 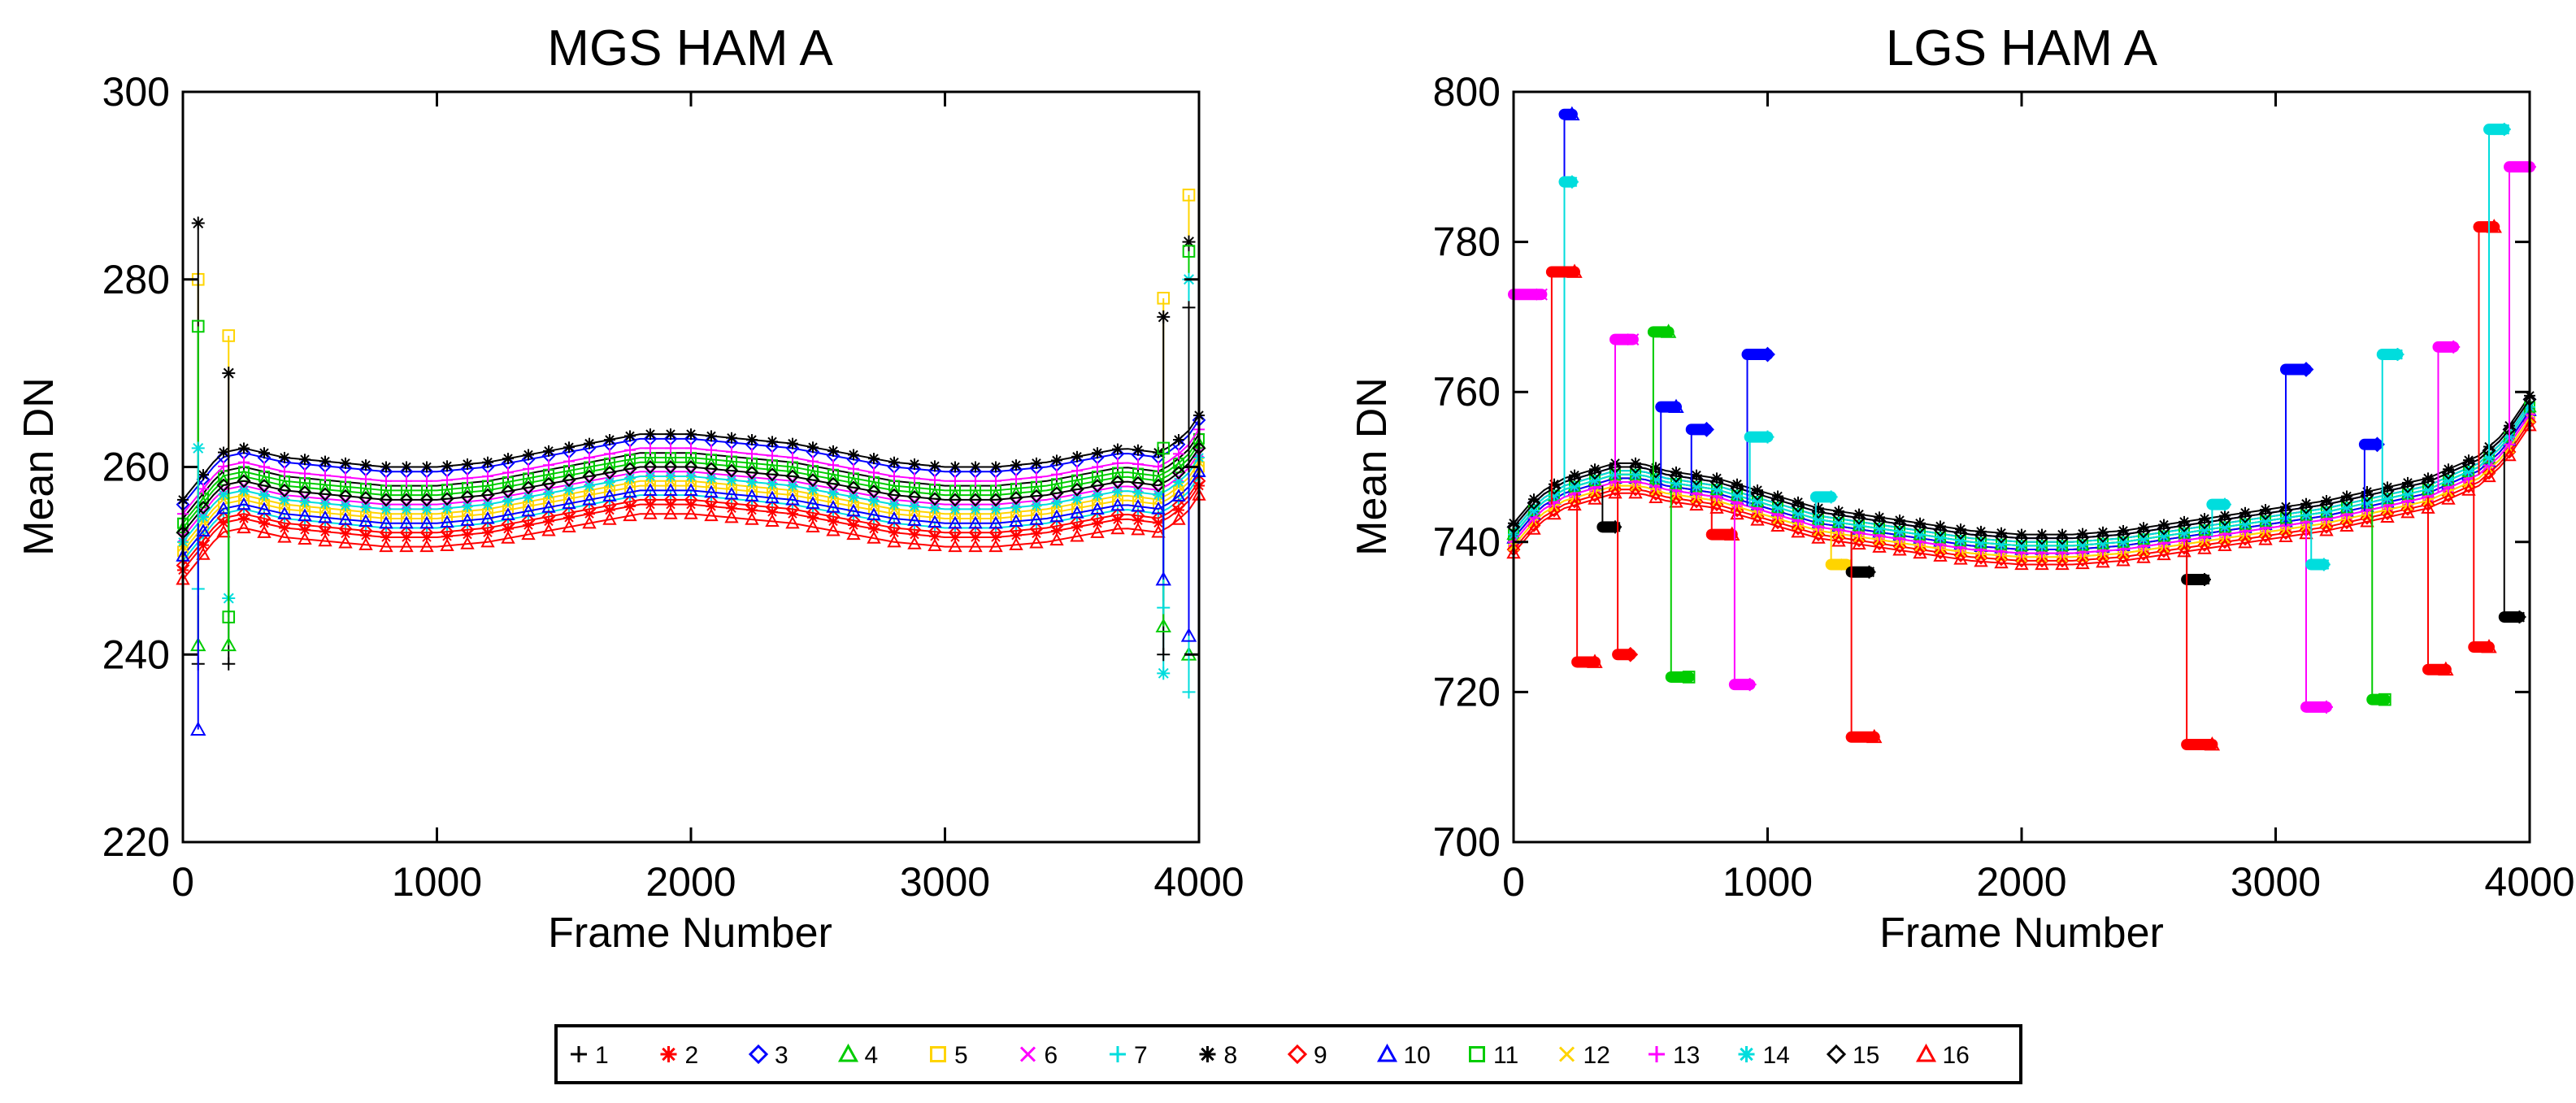 What do you see at coordinates (1403, 1055) in the screenshot?
I see `legend-item-10: 10` at bounding box center [1403, 1055].